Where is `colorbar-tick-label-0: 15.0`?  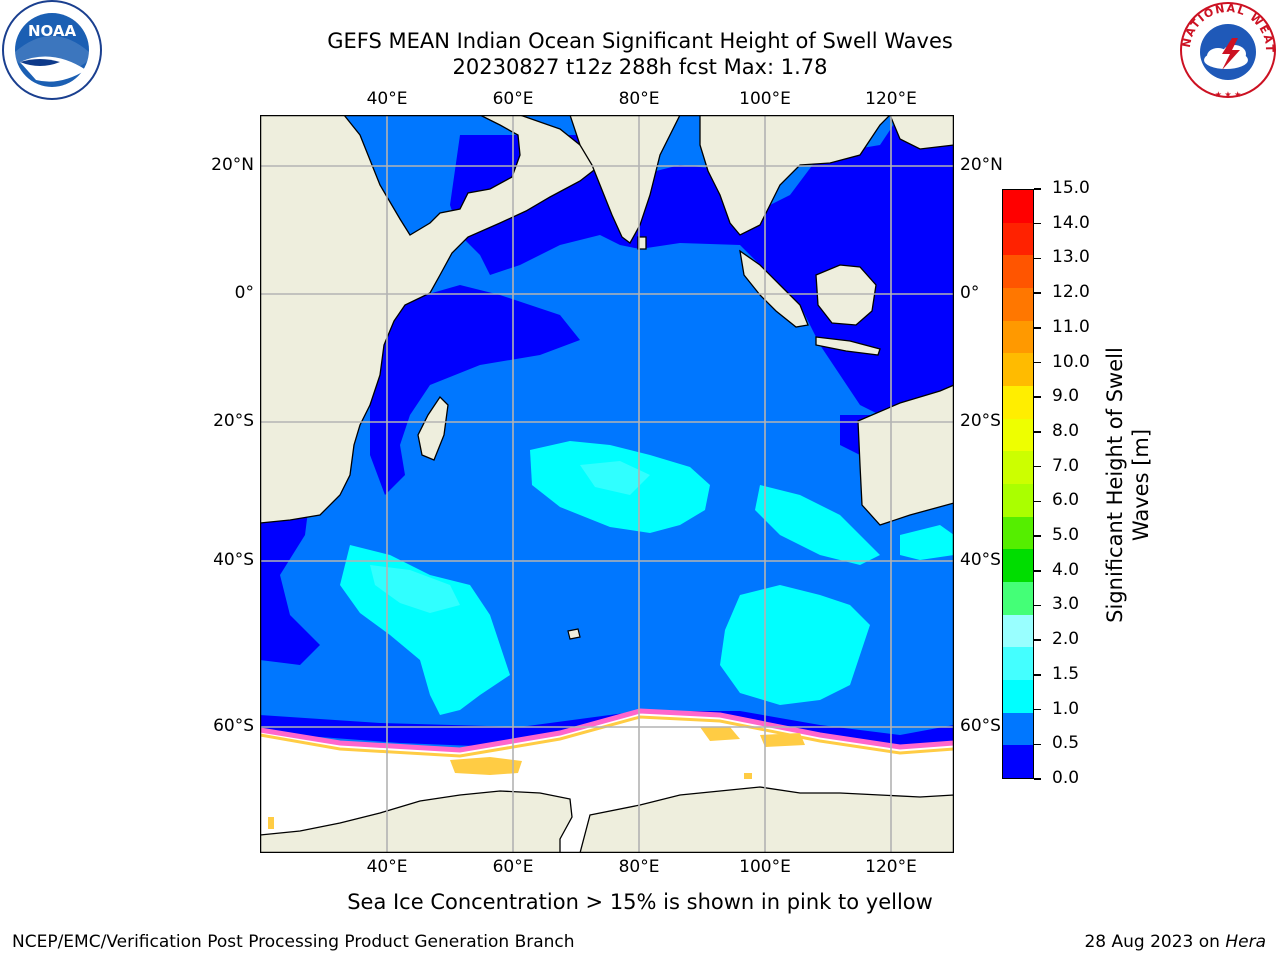
colorbar-tick-label-0: 15.0 is located at coordinates (1071, 188).